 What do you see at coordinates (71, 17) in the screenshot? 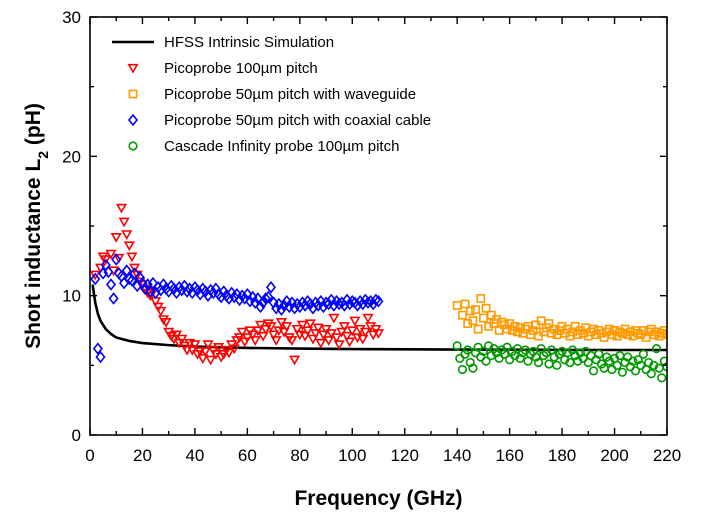
I see `y-tick-label: 30` at bounding box center [71, 17].